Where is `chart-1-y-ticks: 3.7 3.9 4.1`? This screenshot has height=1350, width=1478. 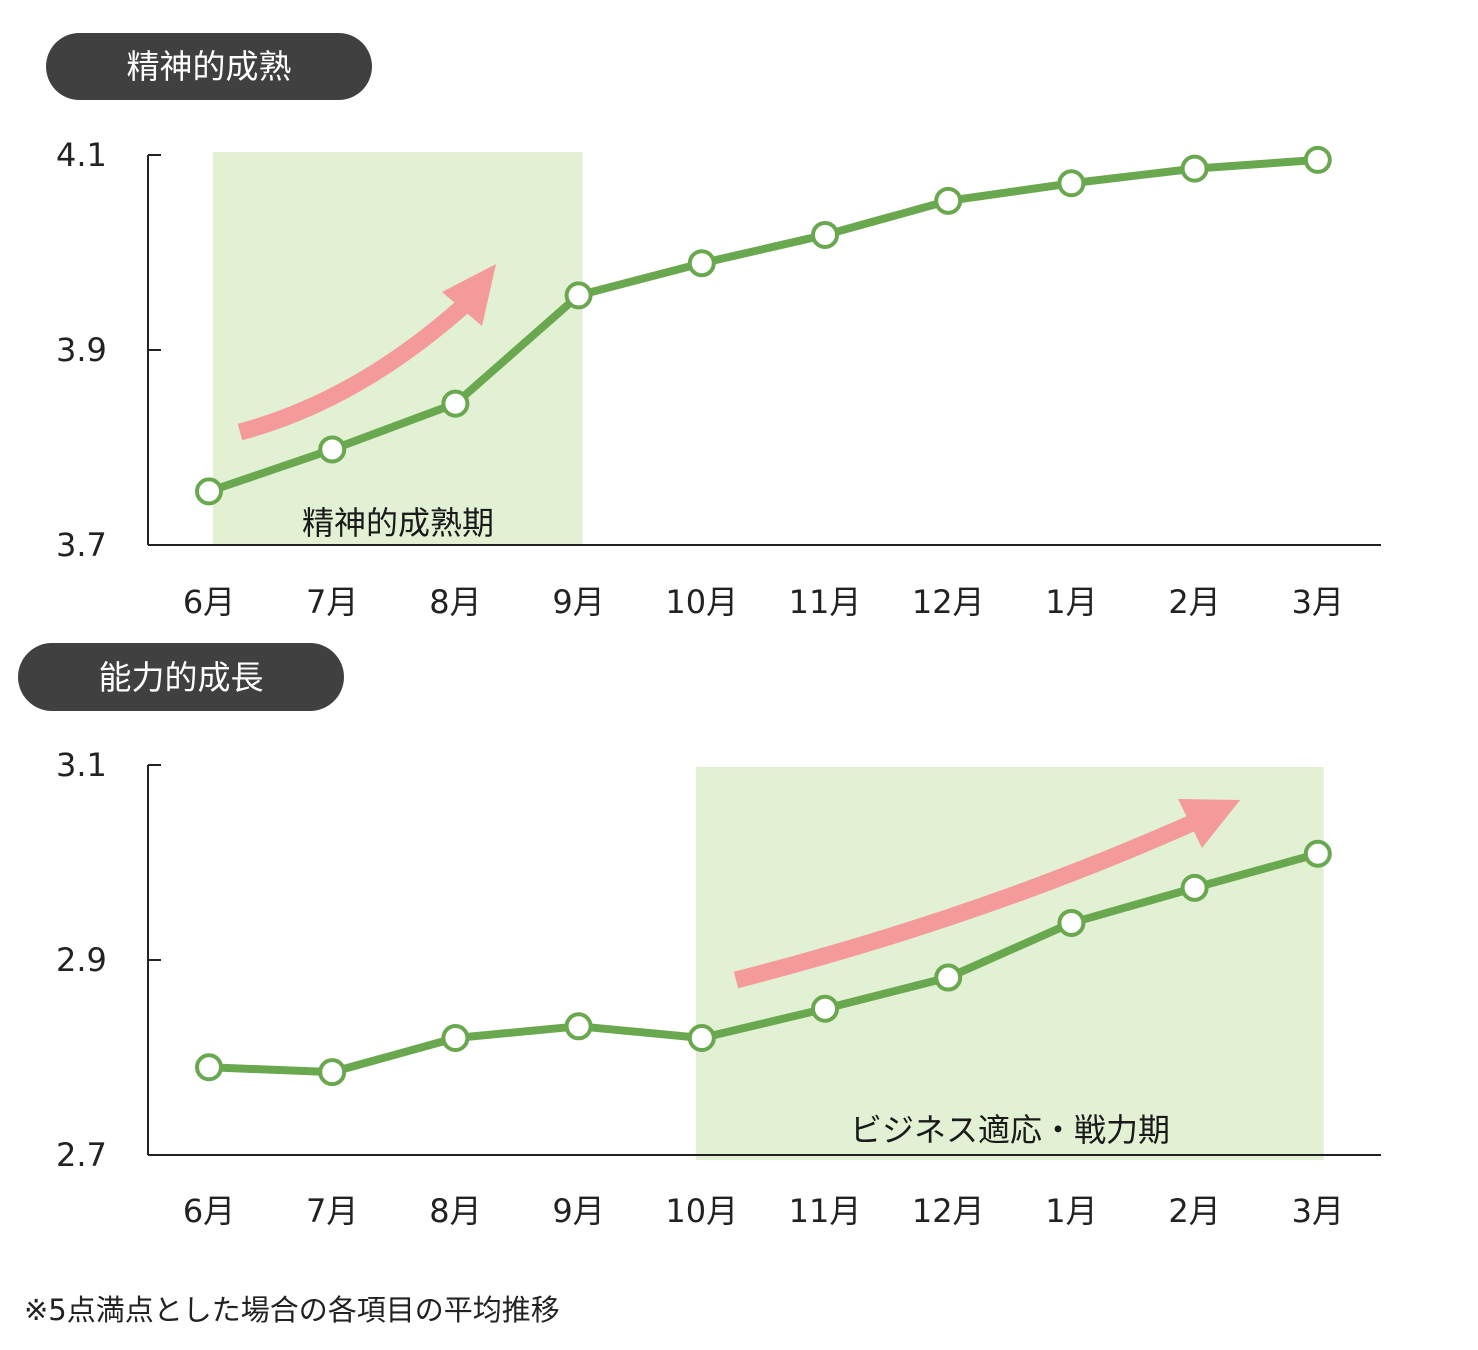 chart-1-y-ticks: 3.7 3.9 4.1 is located at coordinates (108, 350).